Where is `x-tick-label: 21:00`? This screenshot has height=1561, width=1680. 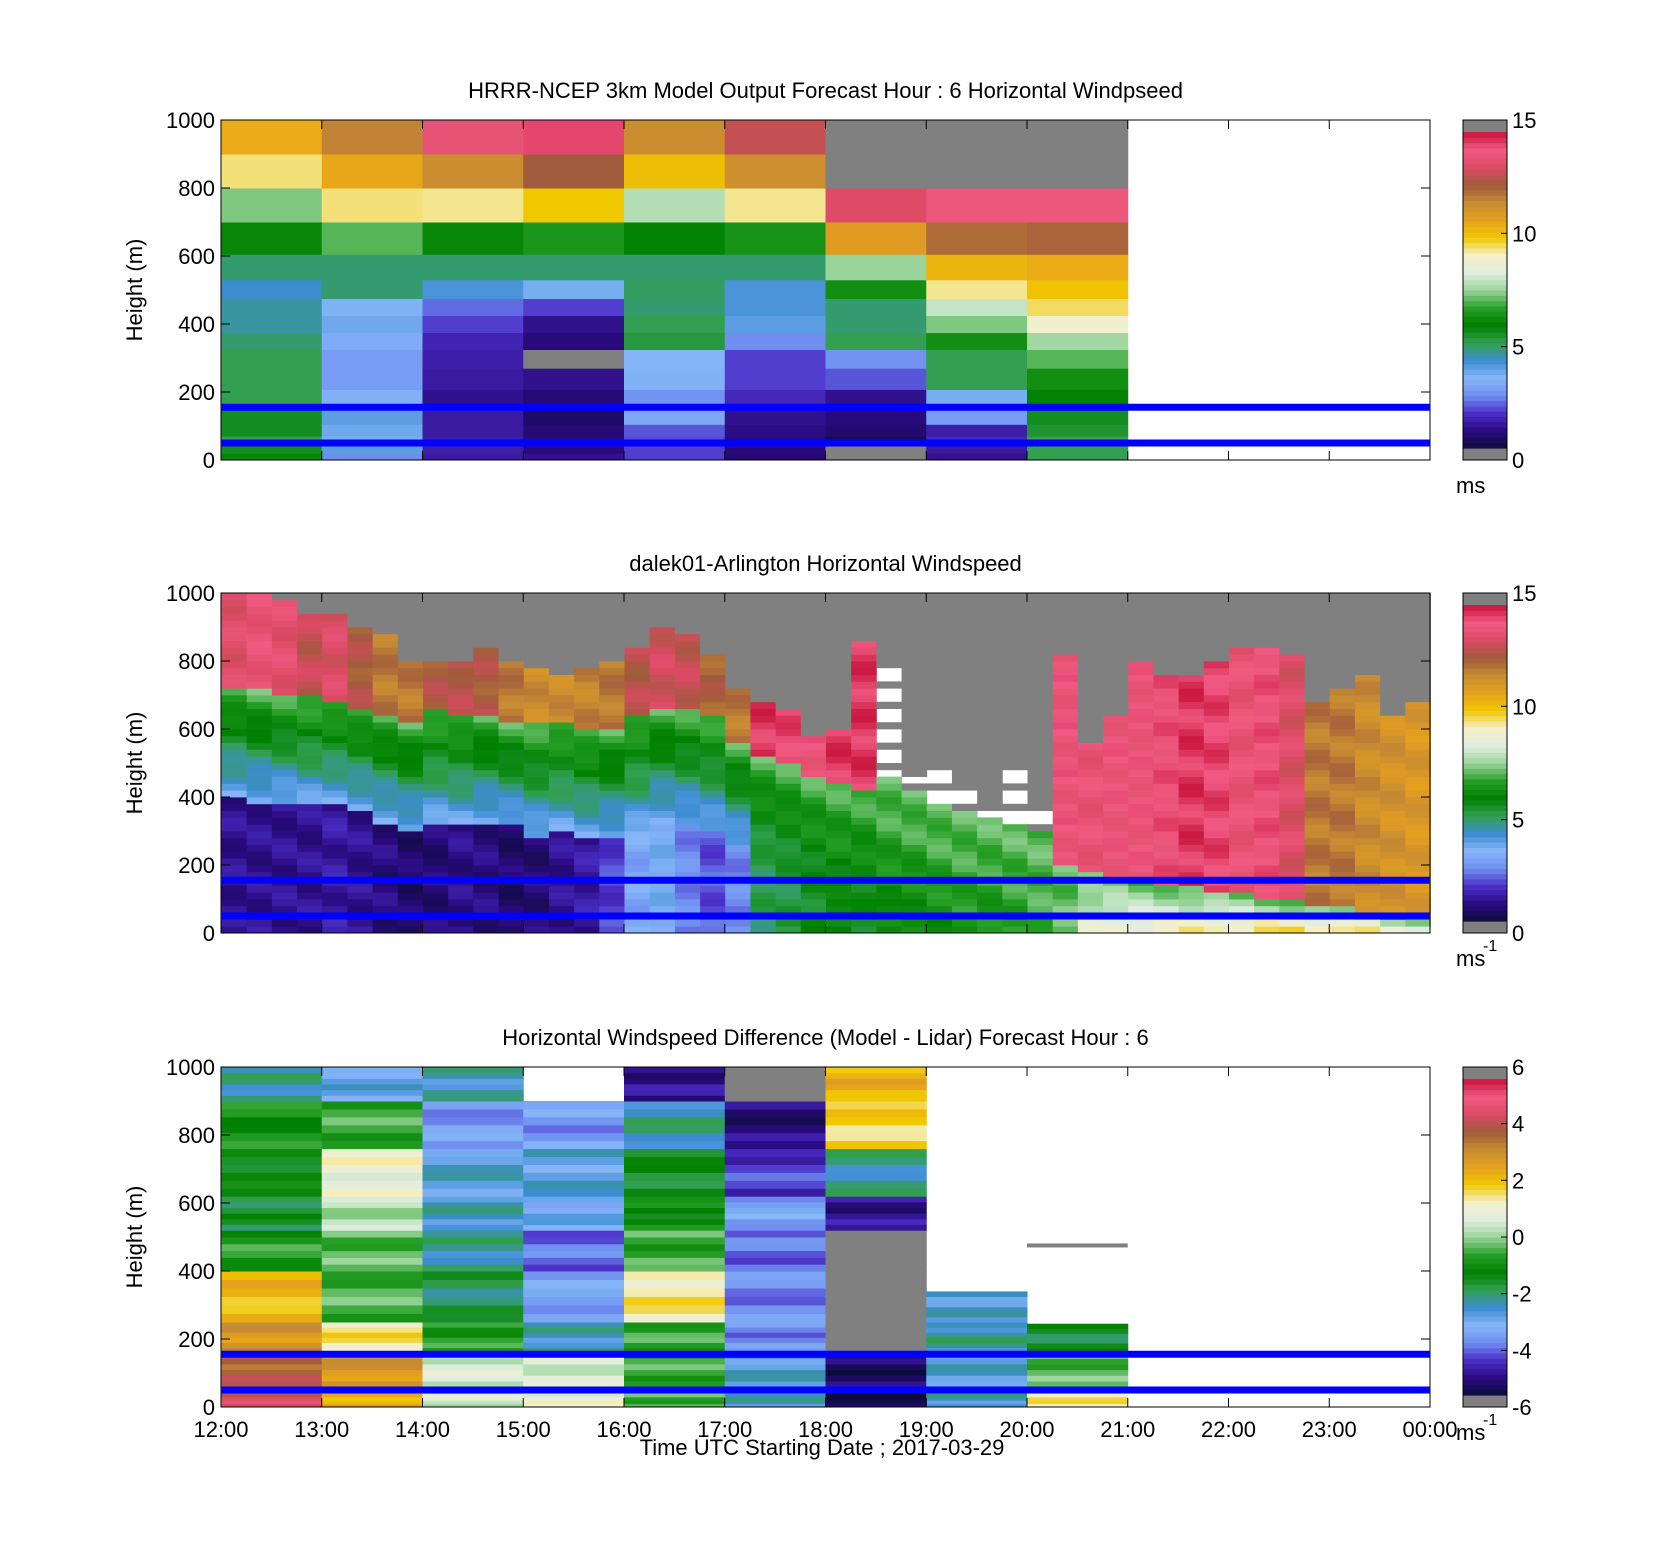
x-tick-label: 21:00 is located at coordinates (1127, 1429).